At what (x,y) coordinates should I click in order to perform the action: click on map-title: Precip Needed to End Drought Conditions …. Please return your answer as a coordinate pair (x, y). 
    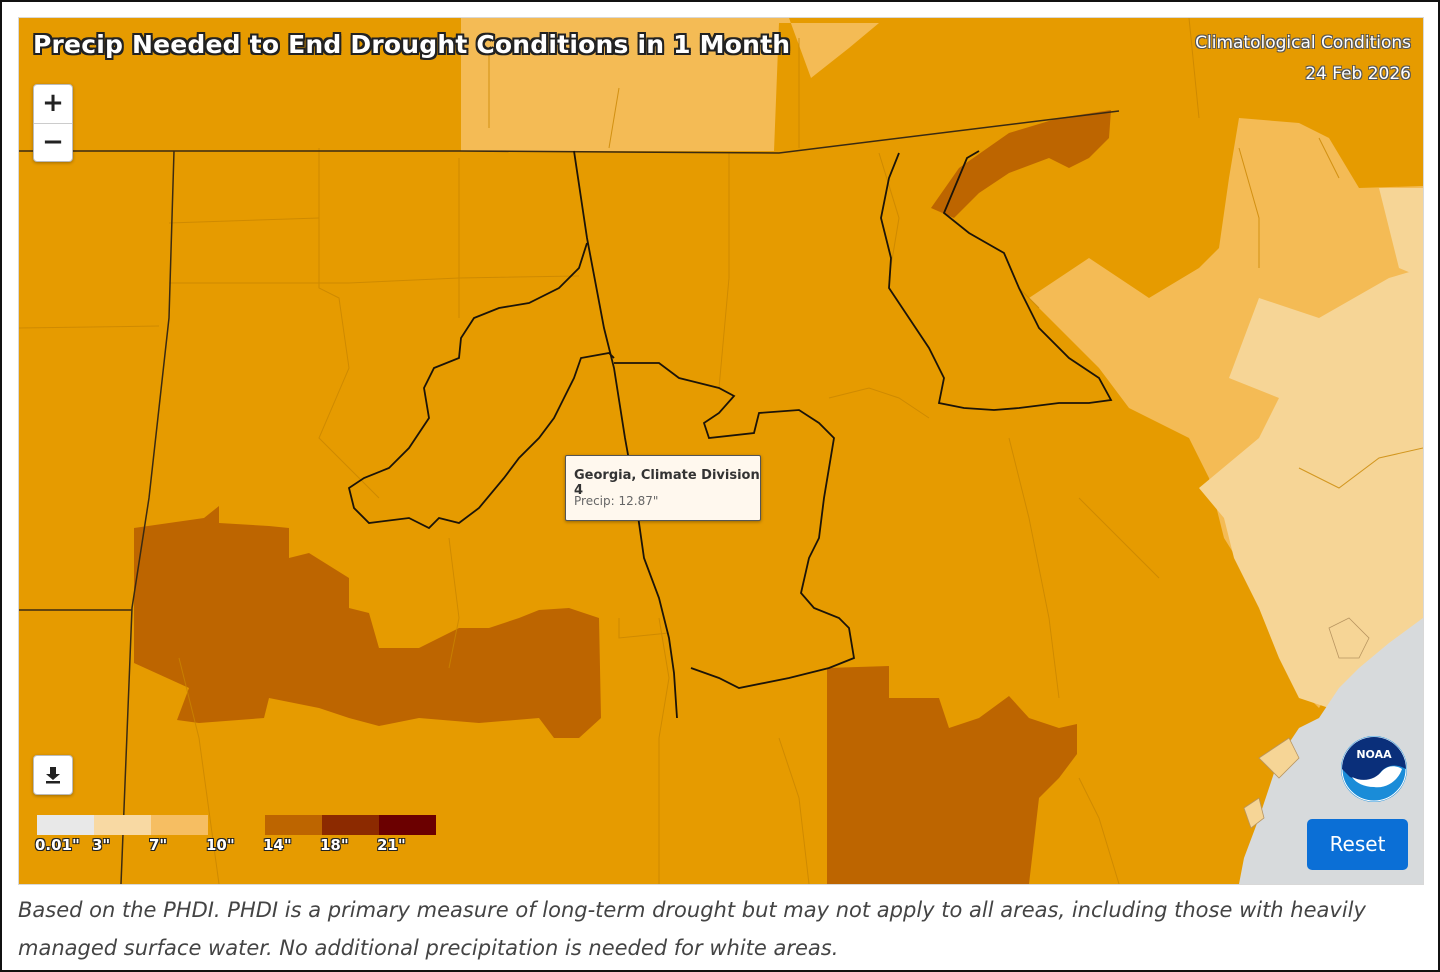
    Looking at the image, I should click on (412, 44).